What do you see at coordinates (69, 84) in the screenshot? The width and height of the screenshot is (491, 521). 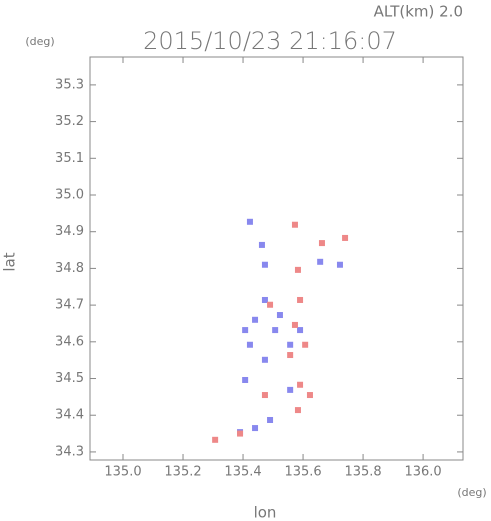 I see `y-tick-label: 35.3` at bounding box center [69, 84].